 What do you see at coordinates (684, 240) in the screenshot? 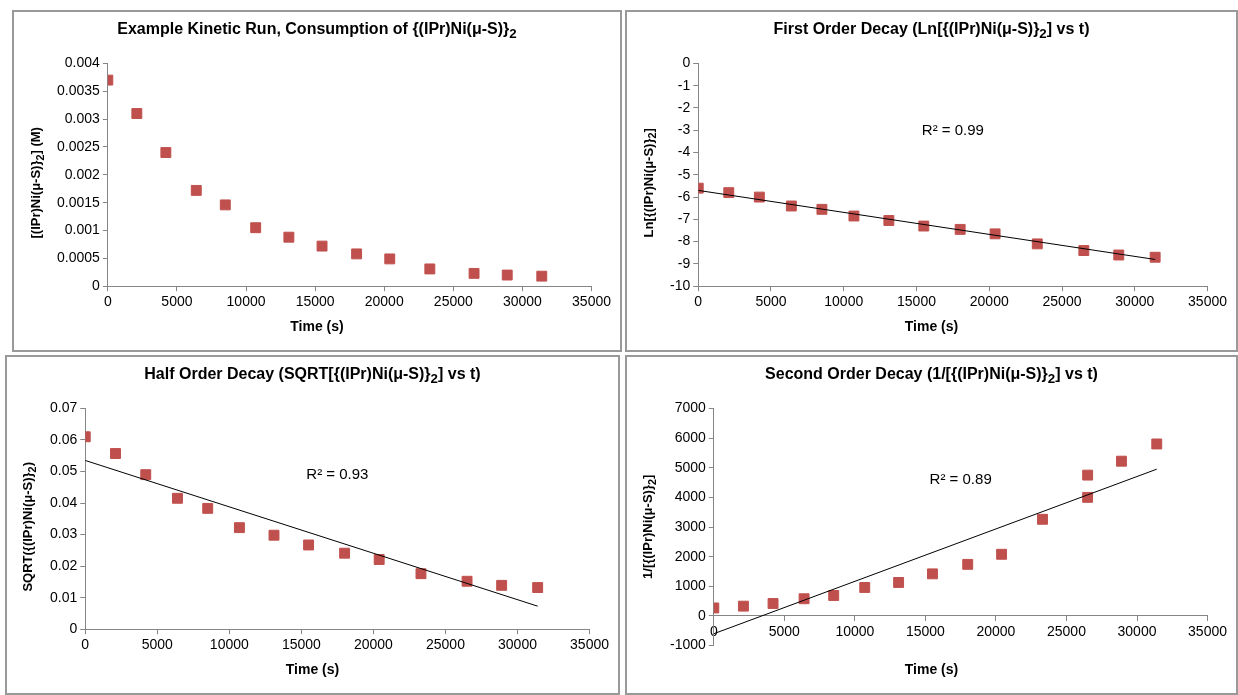
I see `y-tick-label: -8` at bounding box center [684, 240].